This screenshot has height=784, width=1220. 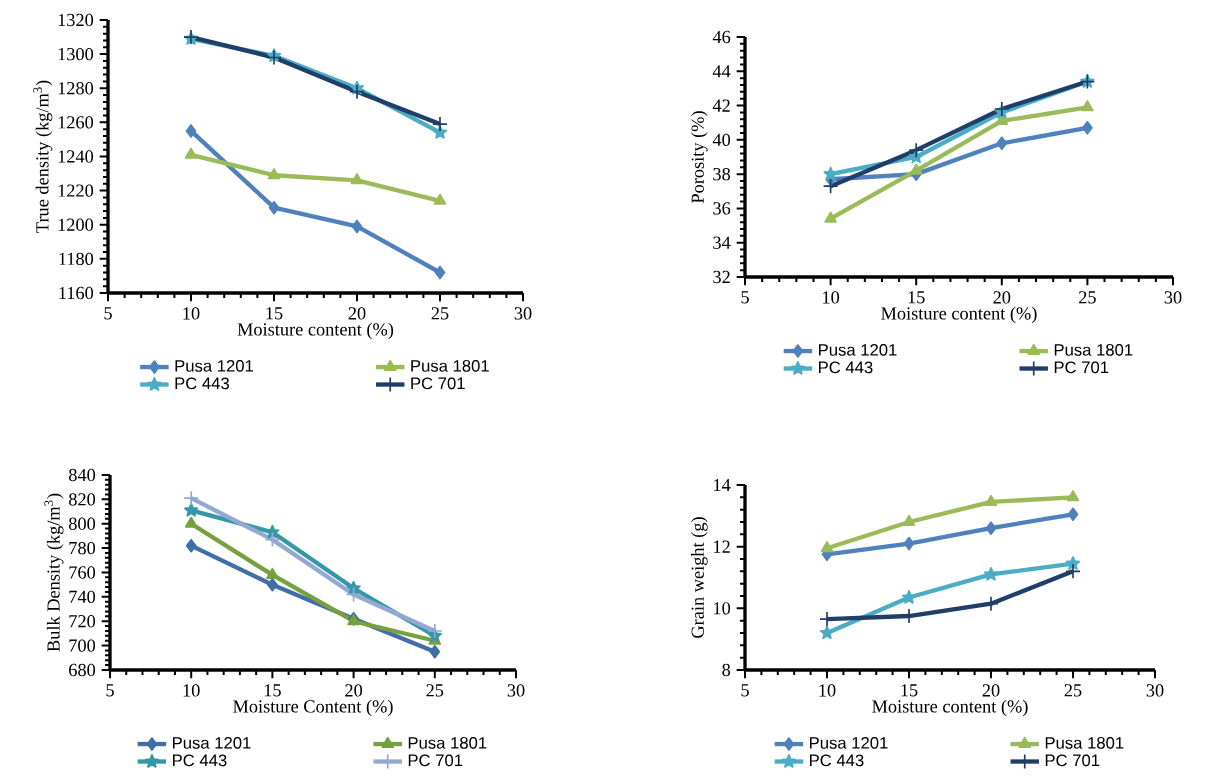 I want to click on y-tick-label: 44, so click(x=721, y=71).